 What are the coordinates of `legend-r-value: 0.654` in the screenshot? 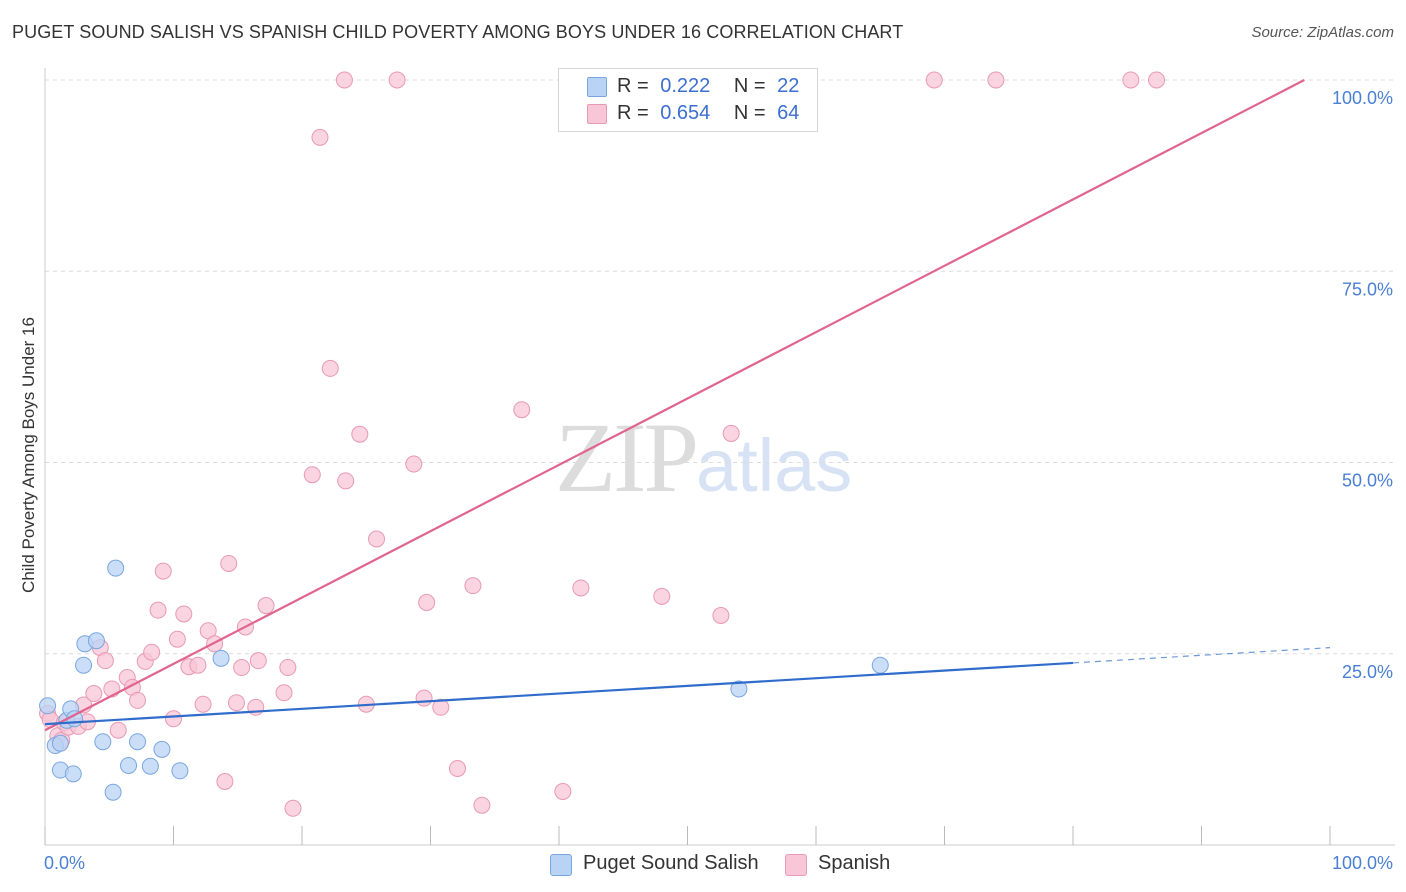 It's located at (685, 113).